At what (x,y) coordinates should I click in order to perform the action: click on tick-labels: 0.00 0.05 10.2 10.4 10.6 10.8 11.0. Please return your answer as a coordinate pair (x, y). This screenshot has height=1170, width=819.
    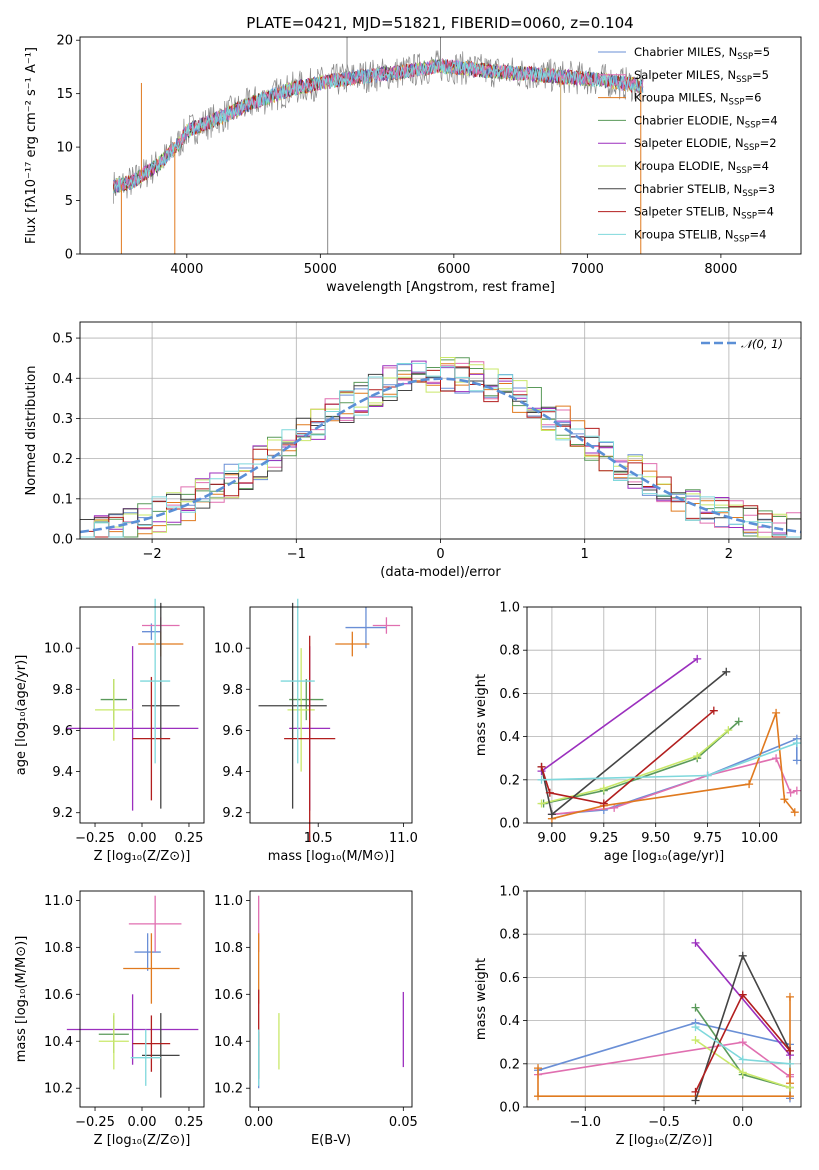
    Looking at the image, I should click on (316, 1012).